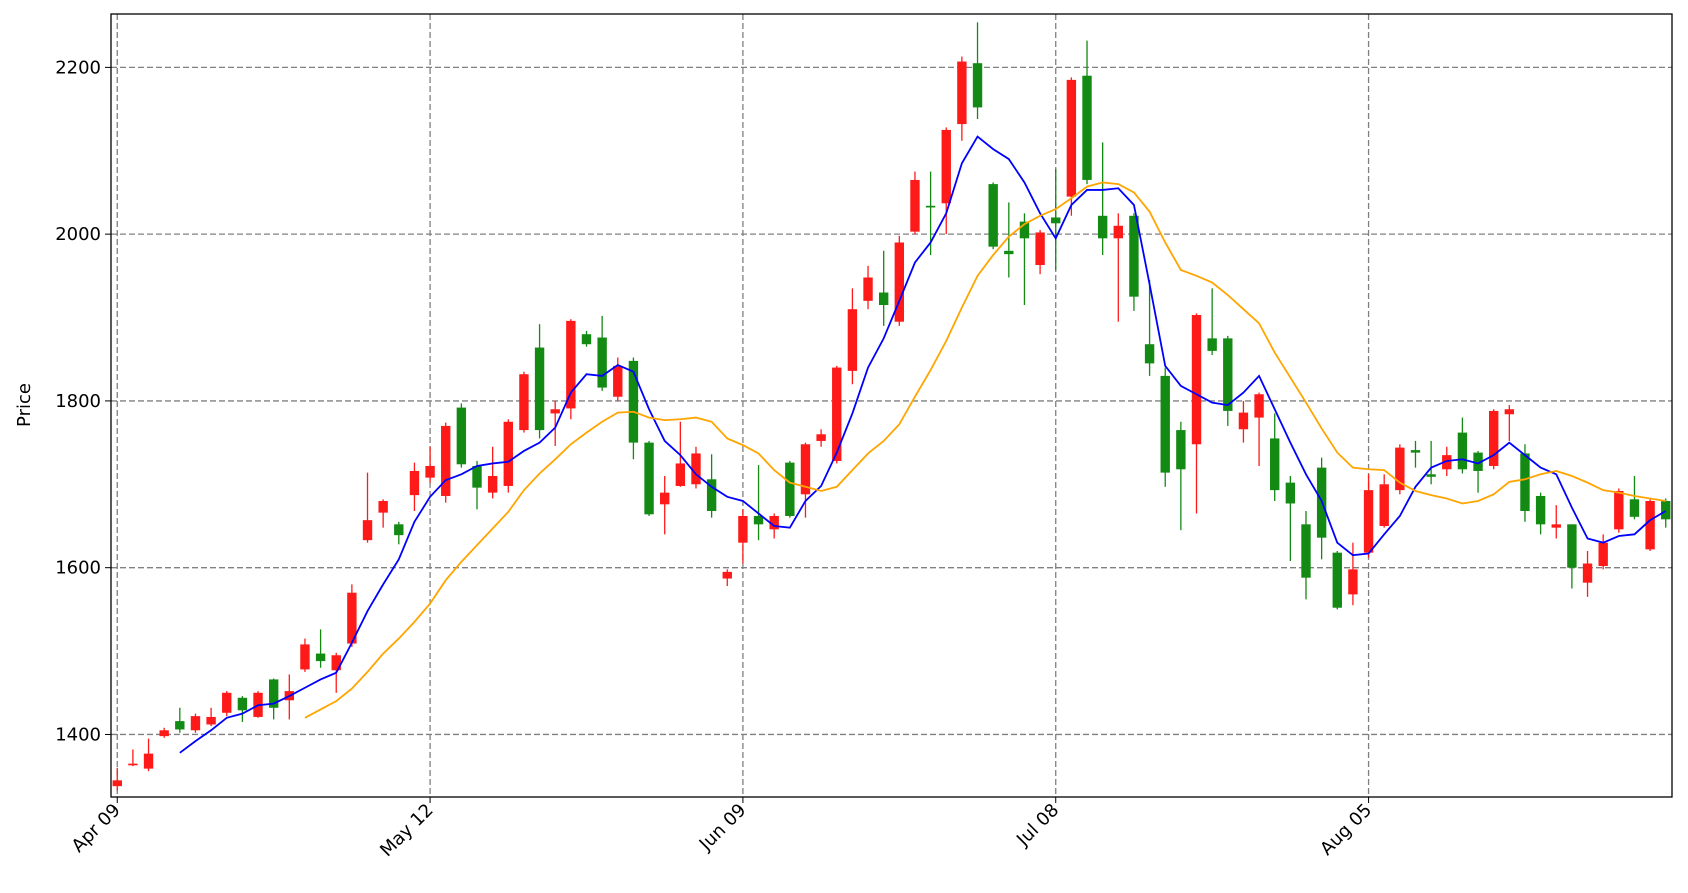 This screenshot has height=893, width=1688. What do you see at coordinates (78, 734) in the screenshot?
I see `y-tick-label: 1400` at bounding box center [78, 734].